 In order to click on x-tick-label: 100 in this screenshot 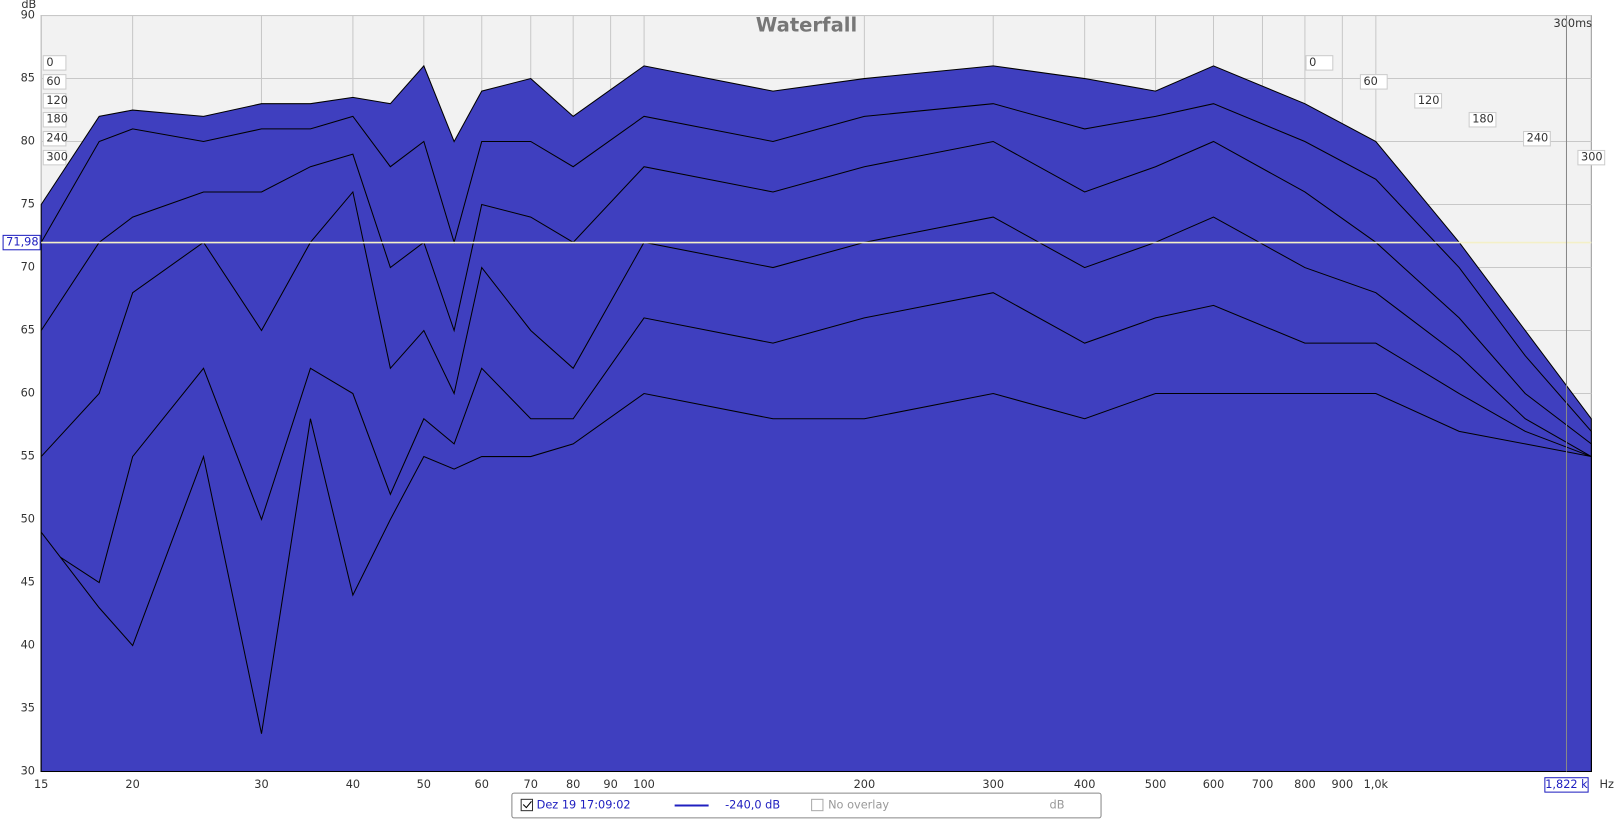, I will do `click(644, 784)`.